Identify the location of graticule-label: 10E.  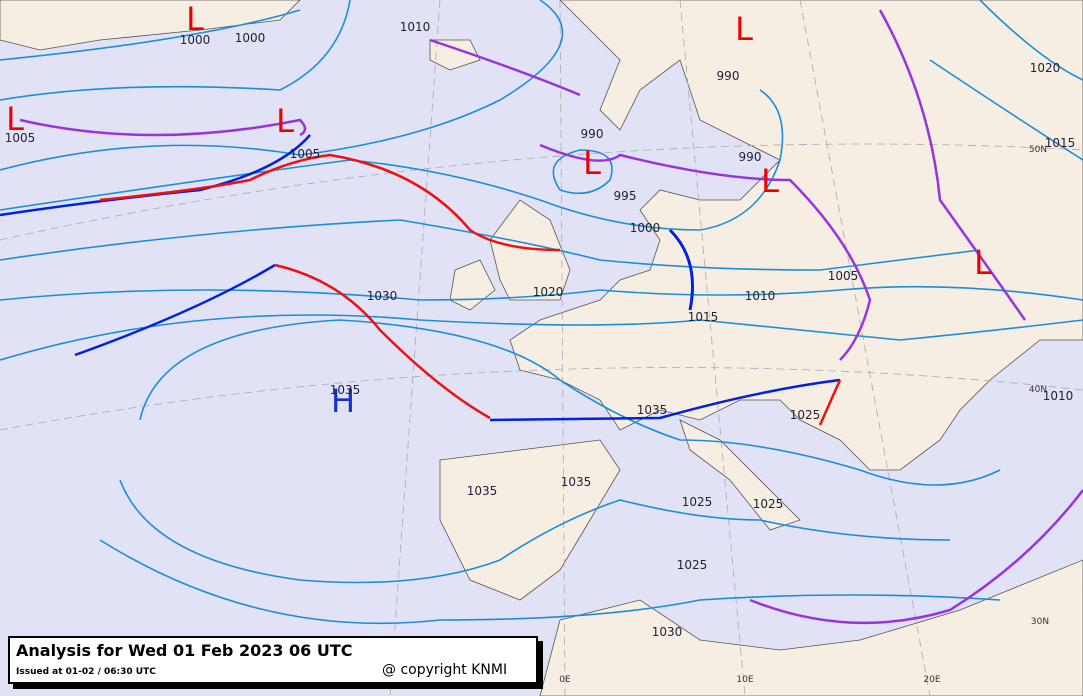
(744, 680).